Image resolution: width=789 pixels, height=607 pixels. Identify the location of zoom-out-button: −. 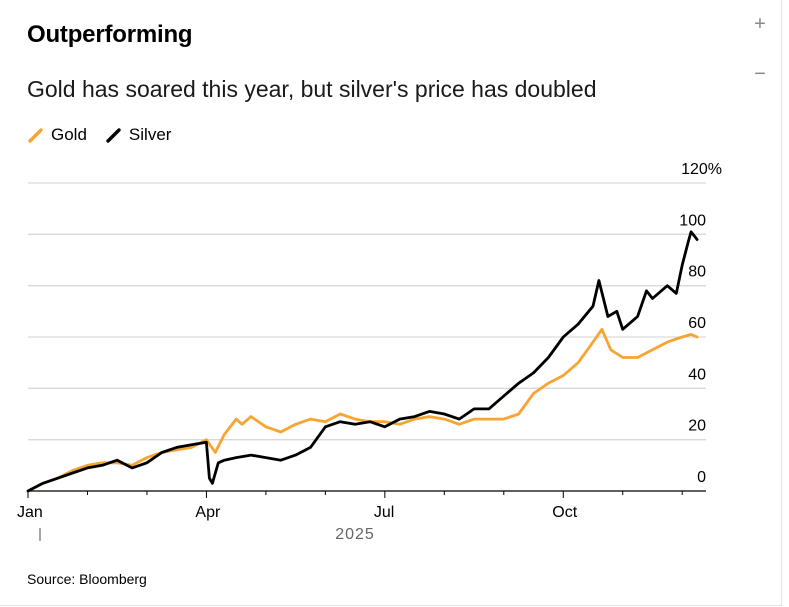
(760, 74).